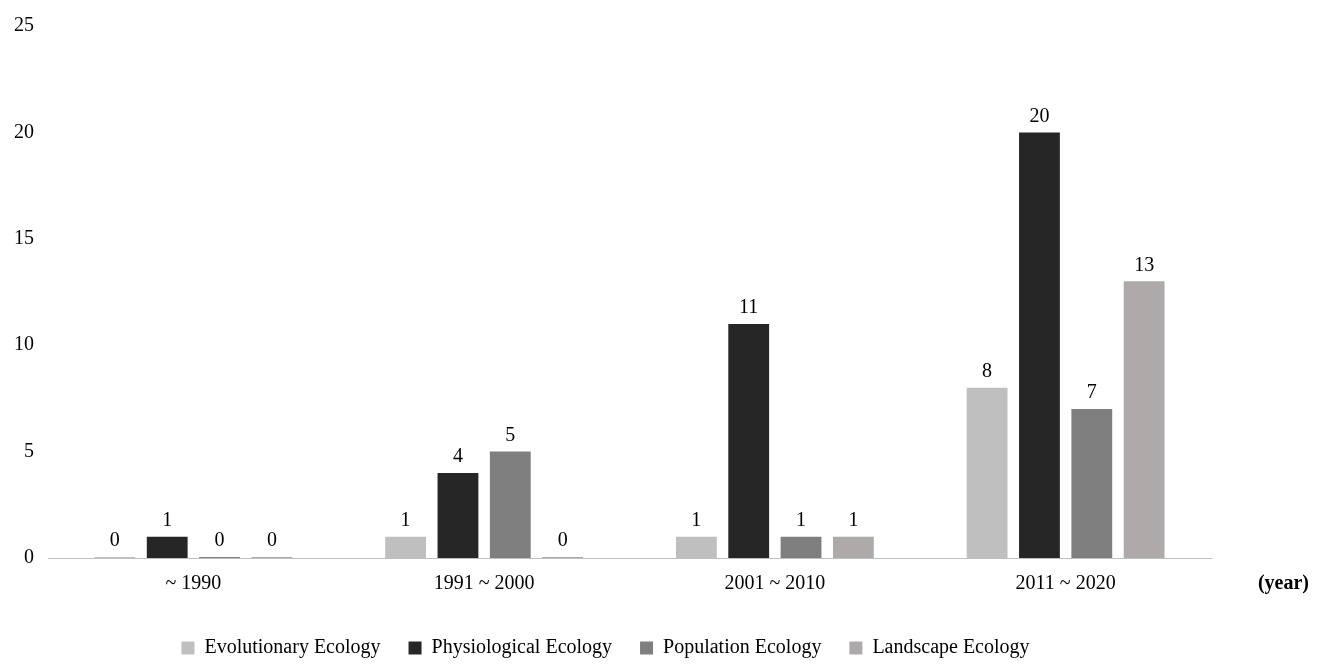 The image size is (1321, 672). Describe the element at coordinates (193, 582) in the screenshot. I see `x-tick-label: ~ 1990` at that location.